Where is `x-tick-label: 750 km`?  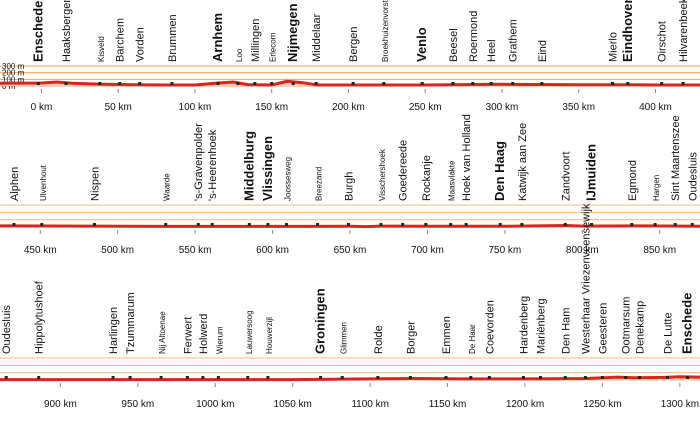 x-tick-label: 750 km is located at coordinates (504, 250).